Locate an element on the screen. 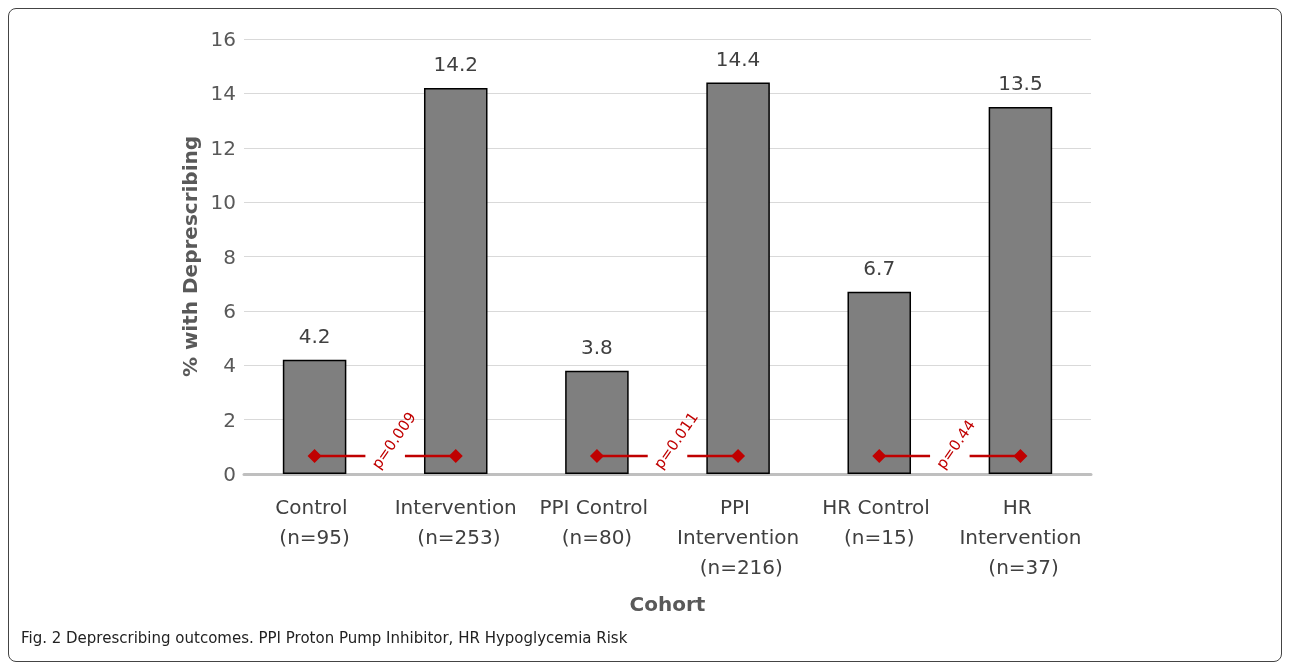 The width and height of the screenshot is (1290, 671). x-tick-label: Intervention (n=253) is located at coordinates (455, 522).